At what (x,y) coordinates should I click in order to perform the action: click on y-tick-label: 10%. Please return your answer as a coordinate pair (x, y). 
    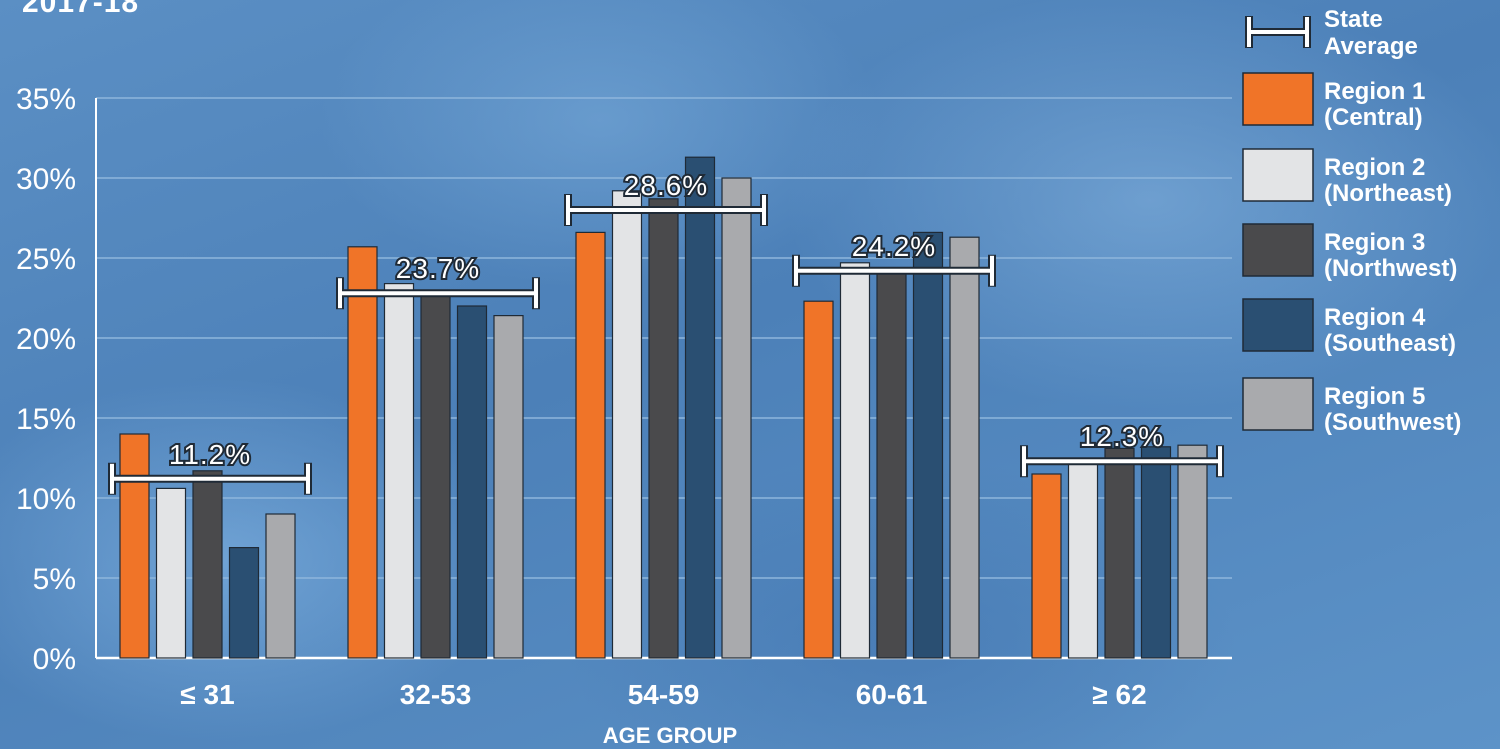
    Looking at the image, I should click on (46, 499).